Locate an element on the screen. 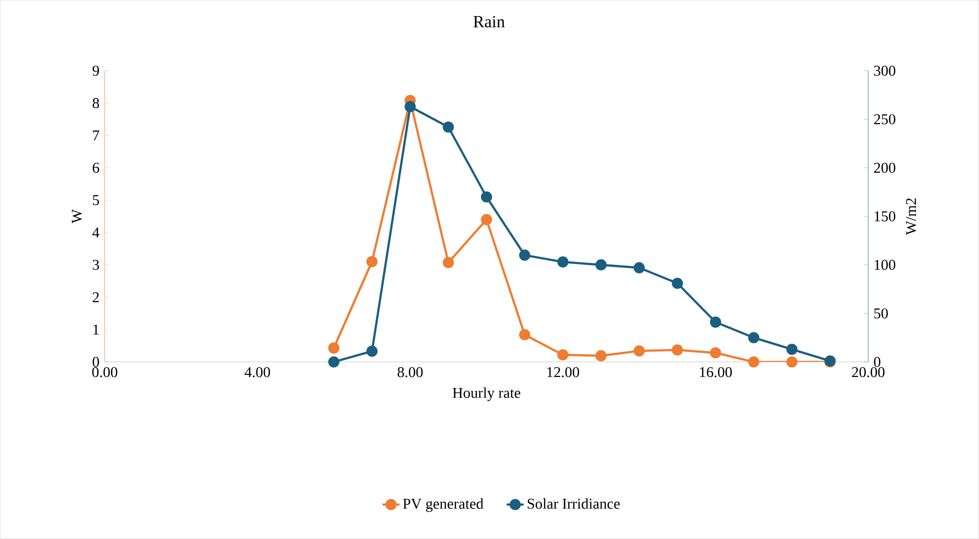  y-tick-label: 8 is located at coordinates (96, 103).